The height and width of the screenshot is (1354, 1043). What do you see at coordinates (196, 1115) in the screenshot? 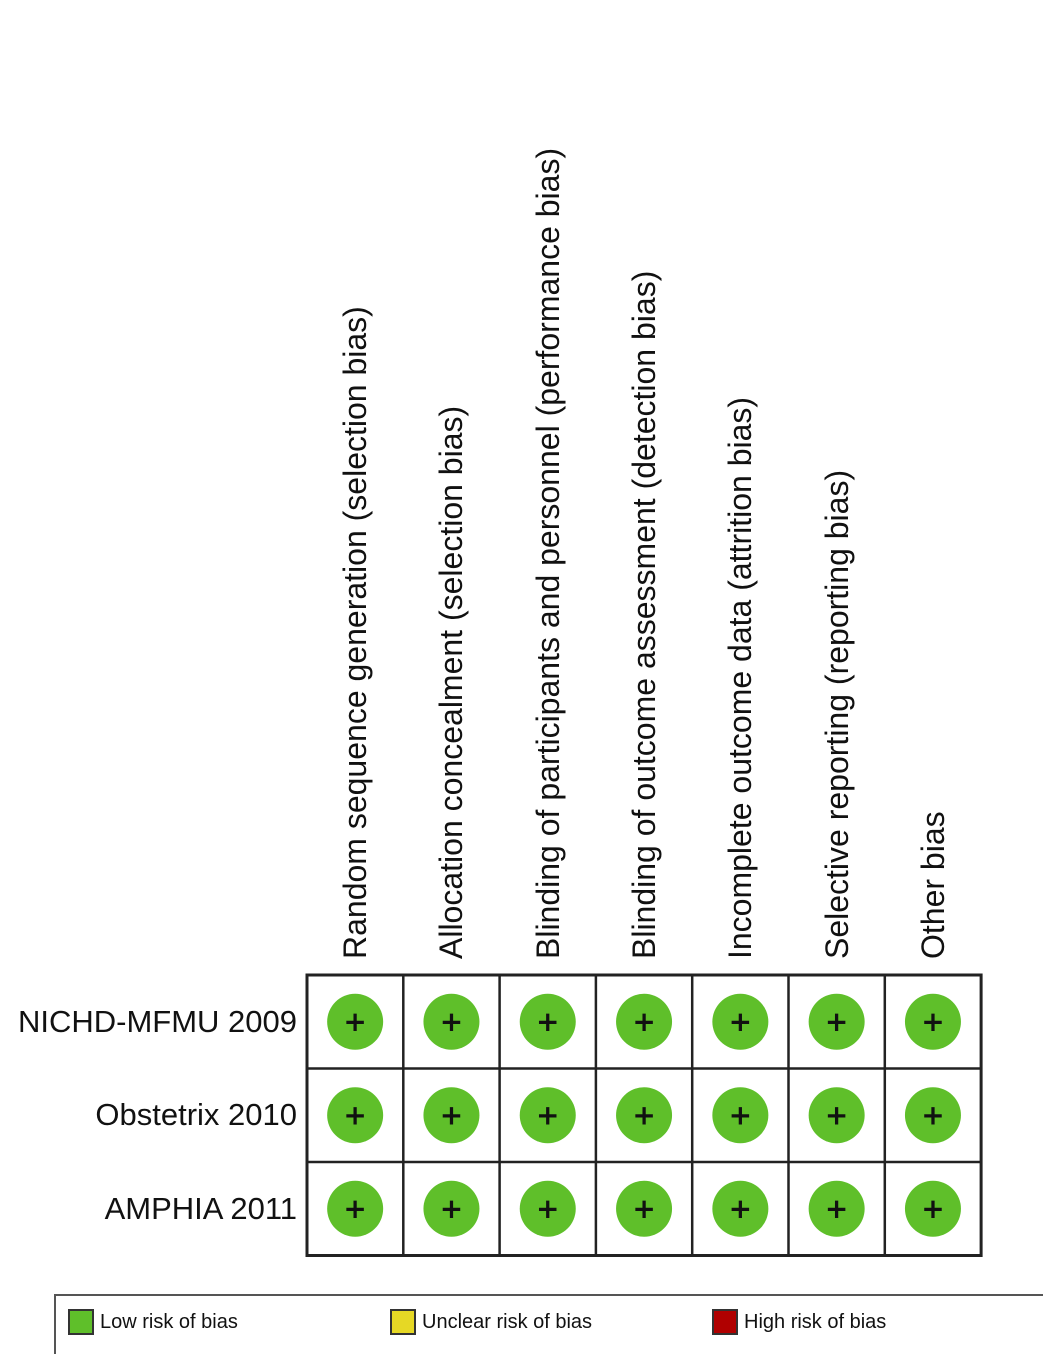
I see `row-label: Obstetrix 2010` at bounding box center [196, 1115].